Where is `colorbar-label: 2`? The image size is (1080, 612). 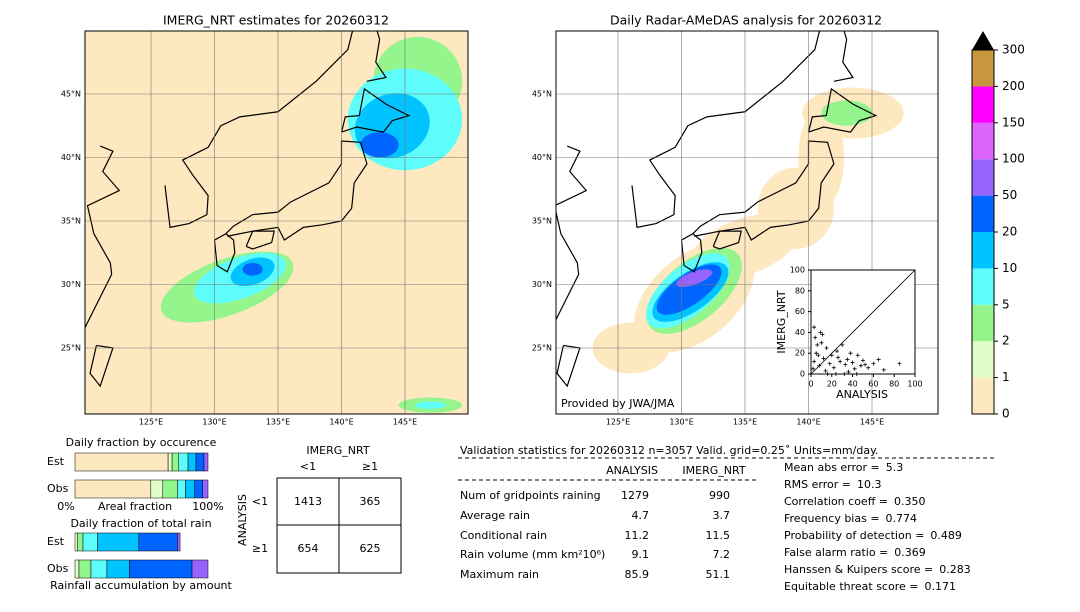
colorbar-label: 2 is located at coordinates (1006, 341).